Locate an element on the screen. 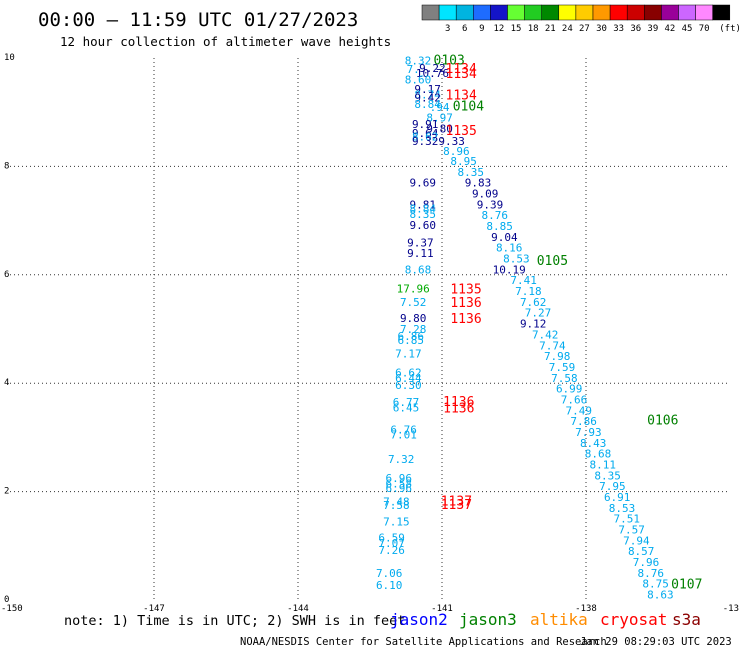 The width and height of the screenshot is (740, 650). x-tick-label: -144 is located at coordinates (298, 609).